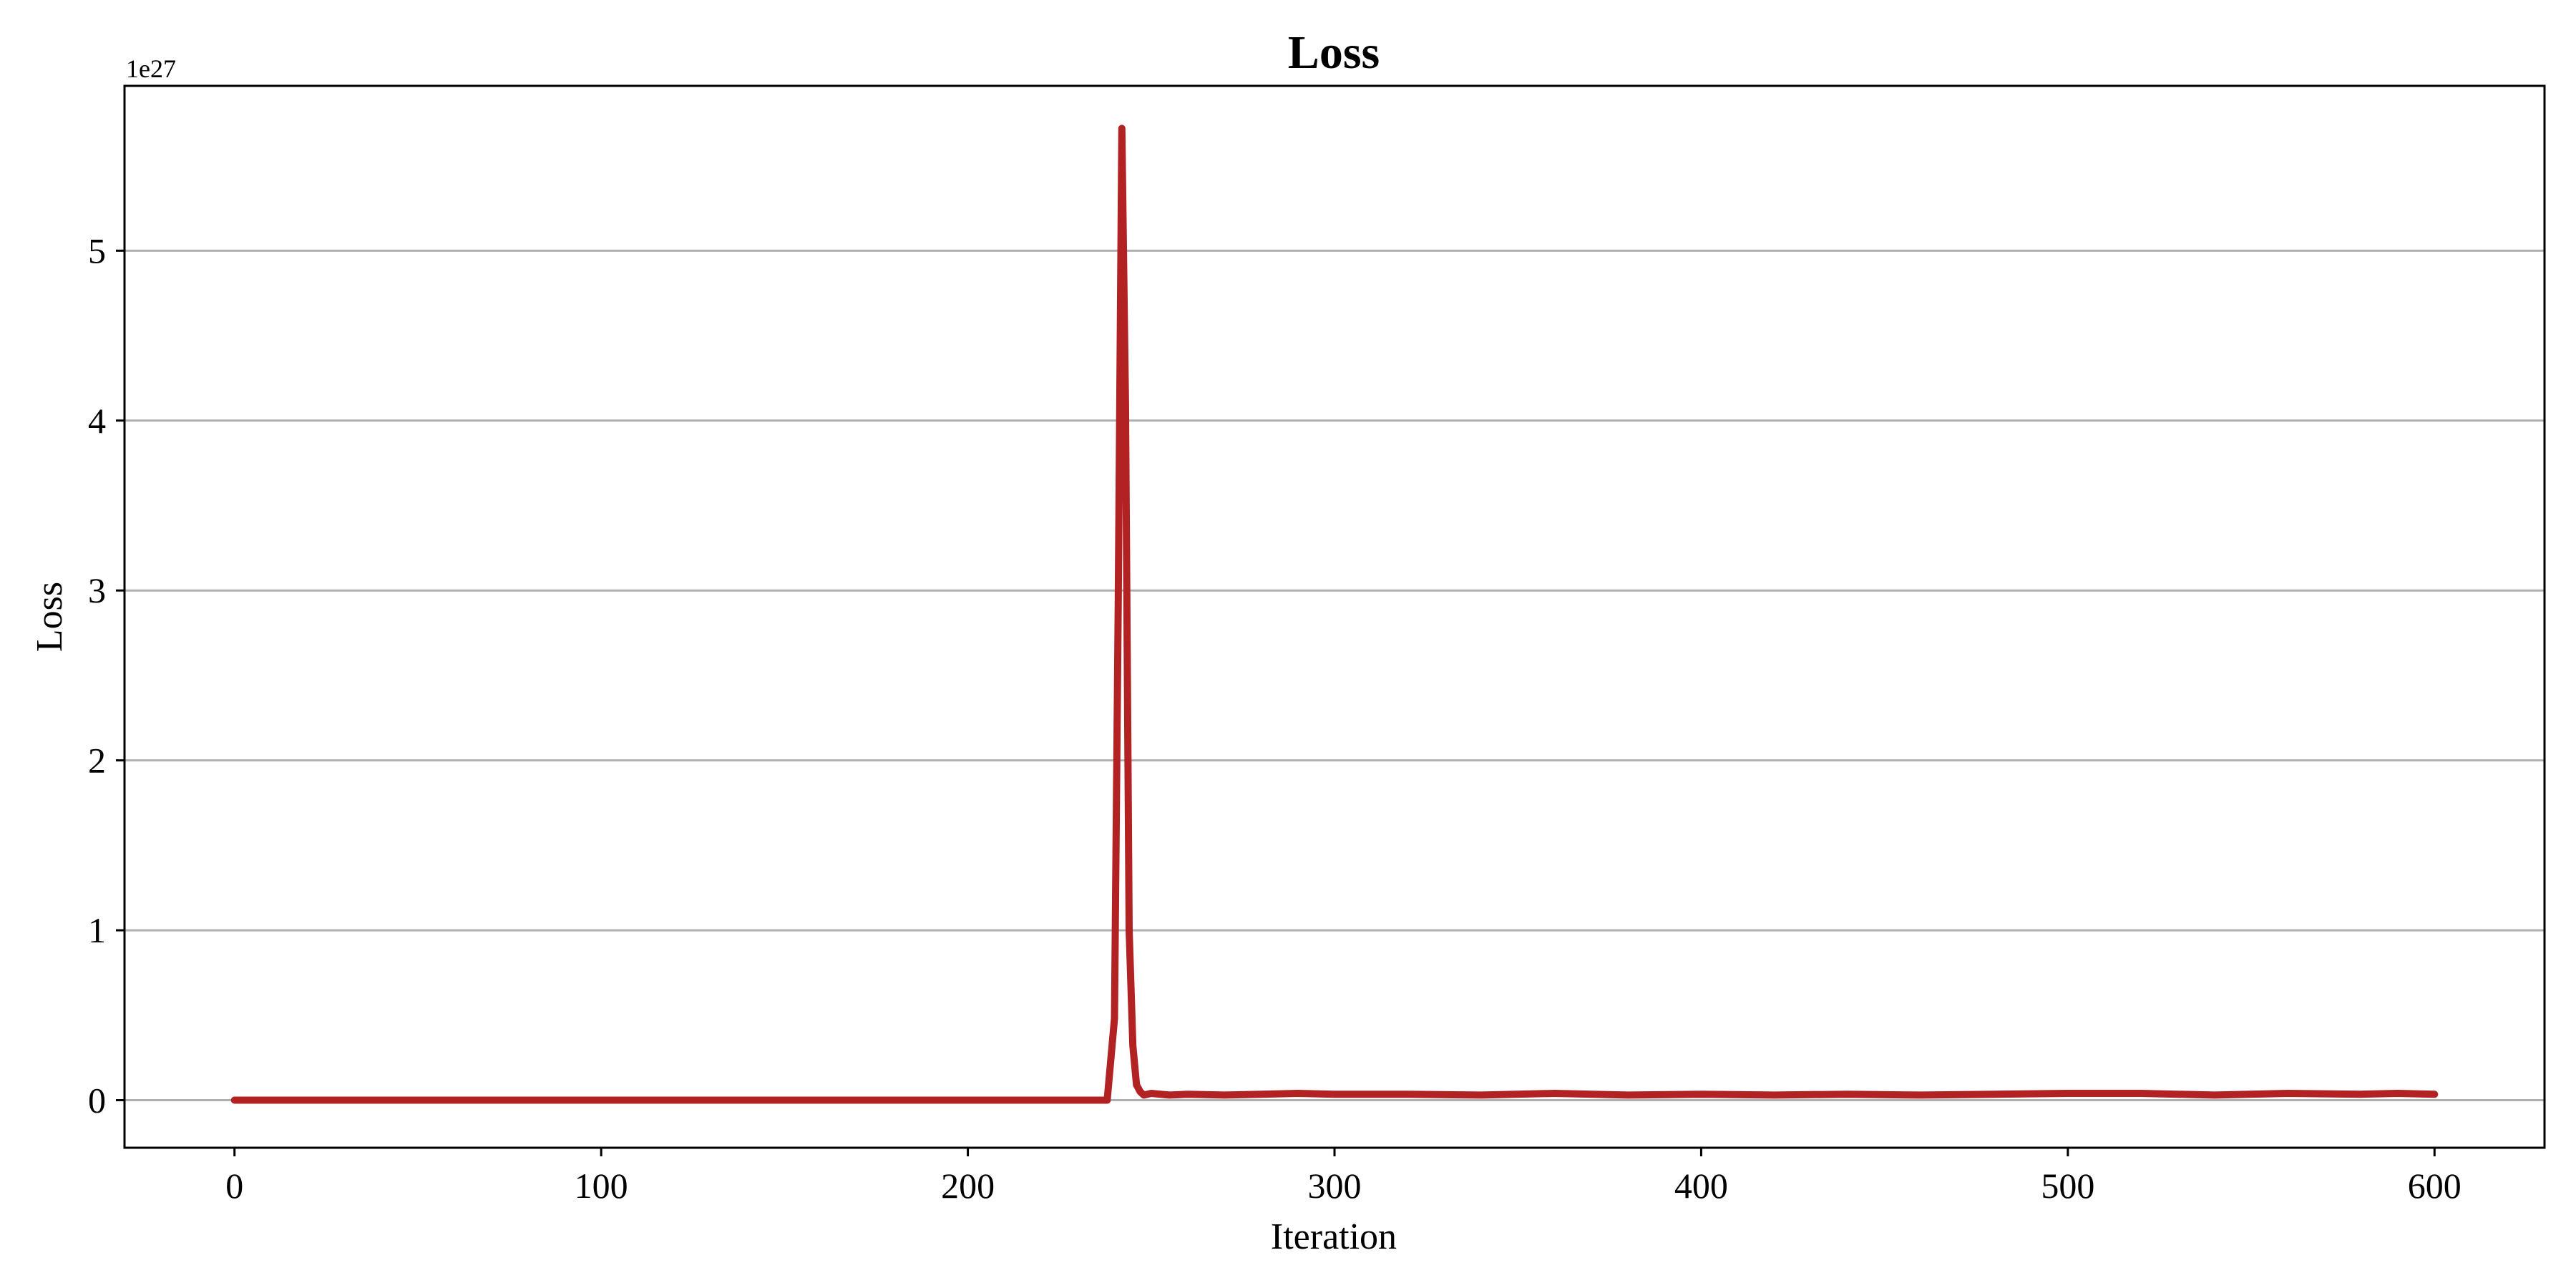  I want to click on x-tick-label: 300, so click(1335, 1186).